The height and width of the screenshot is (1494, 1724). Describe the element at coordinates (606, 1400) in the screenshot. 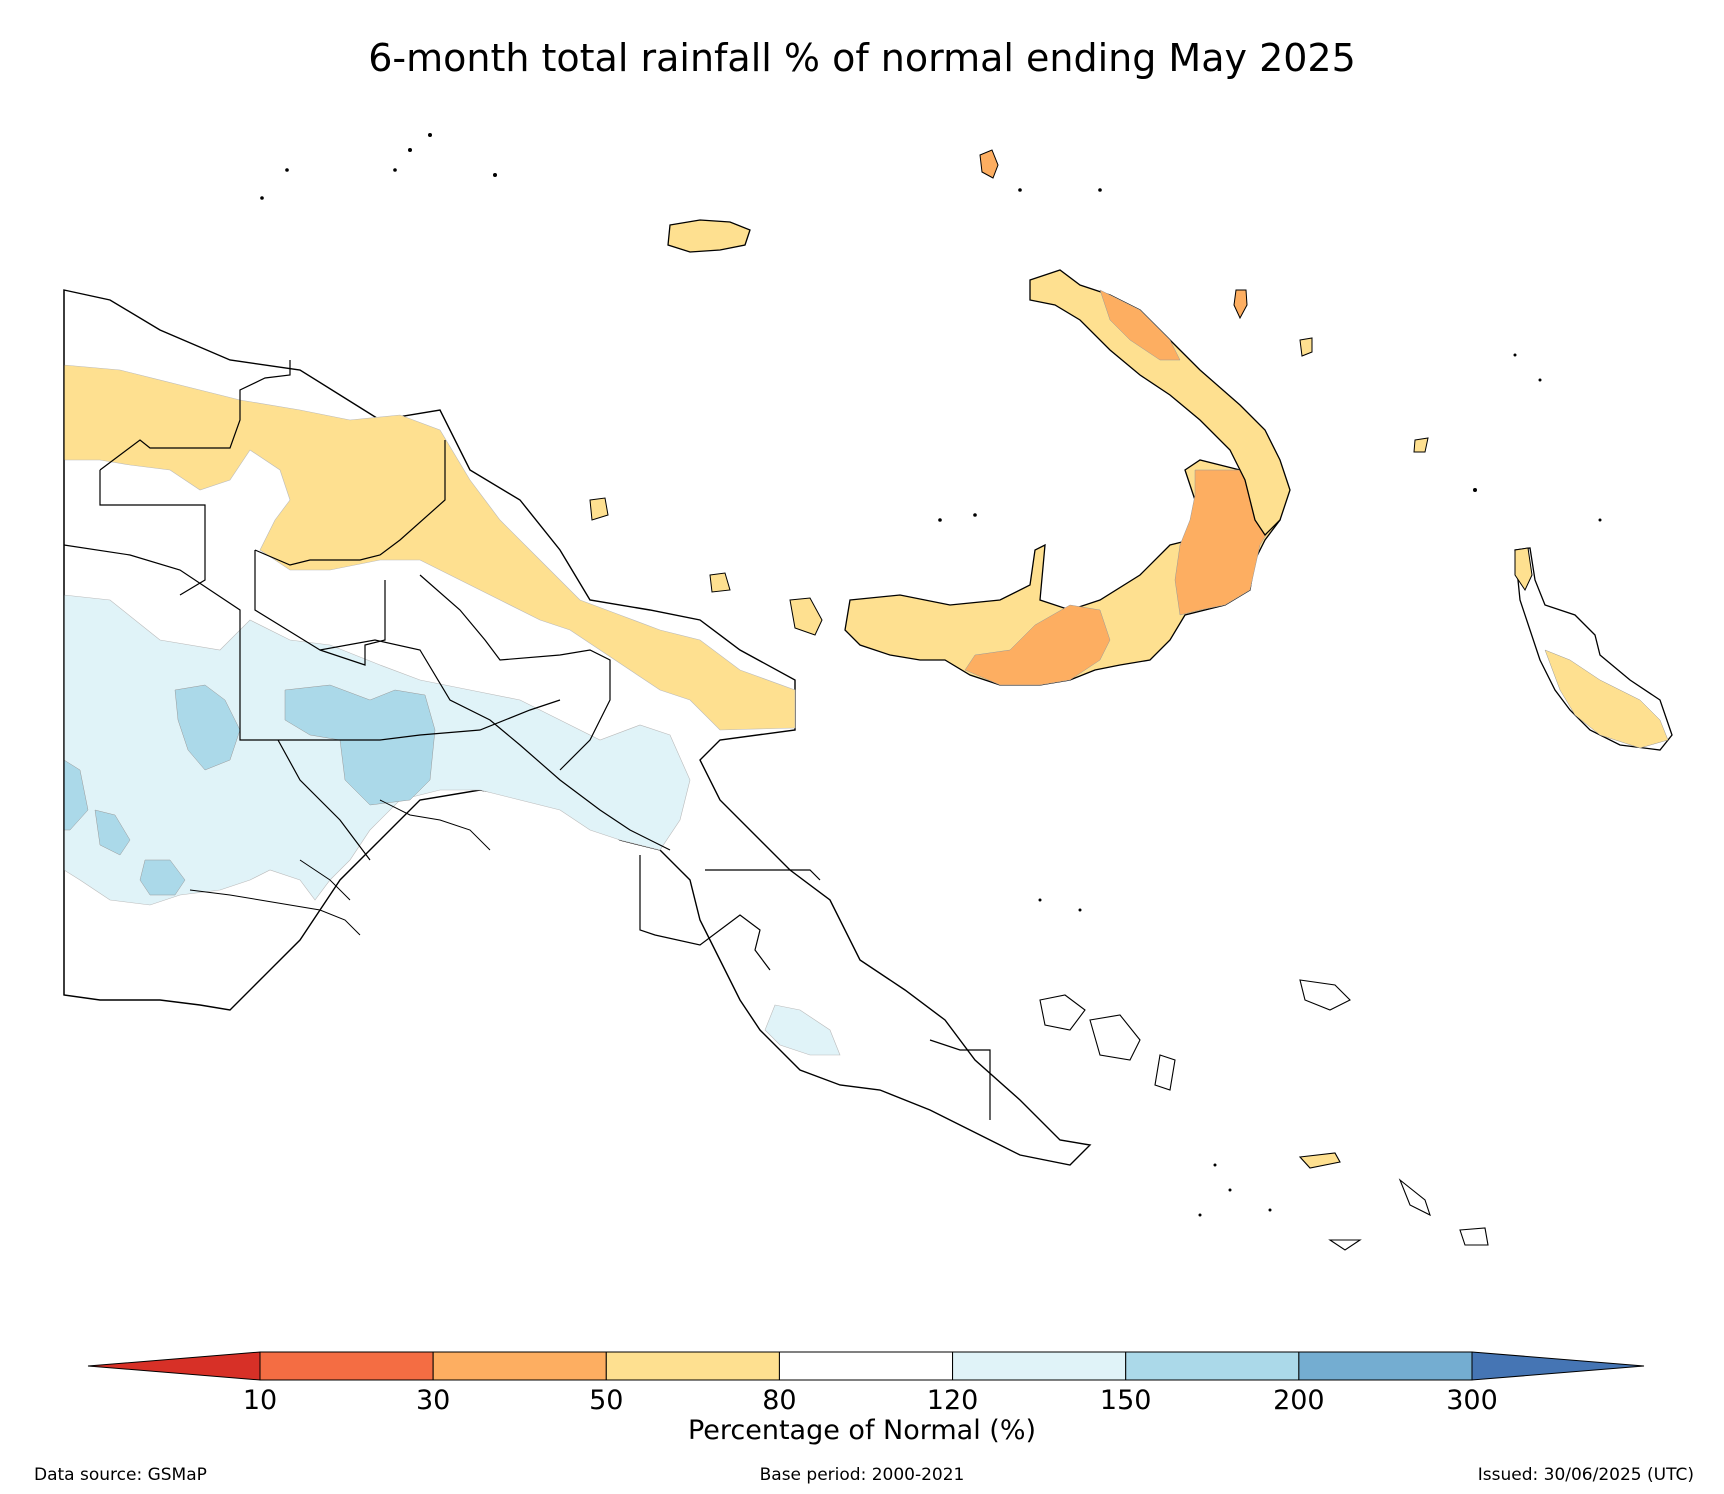

I see `colorbar-tick-label: 50` at that location.